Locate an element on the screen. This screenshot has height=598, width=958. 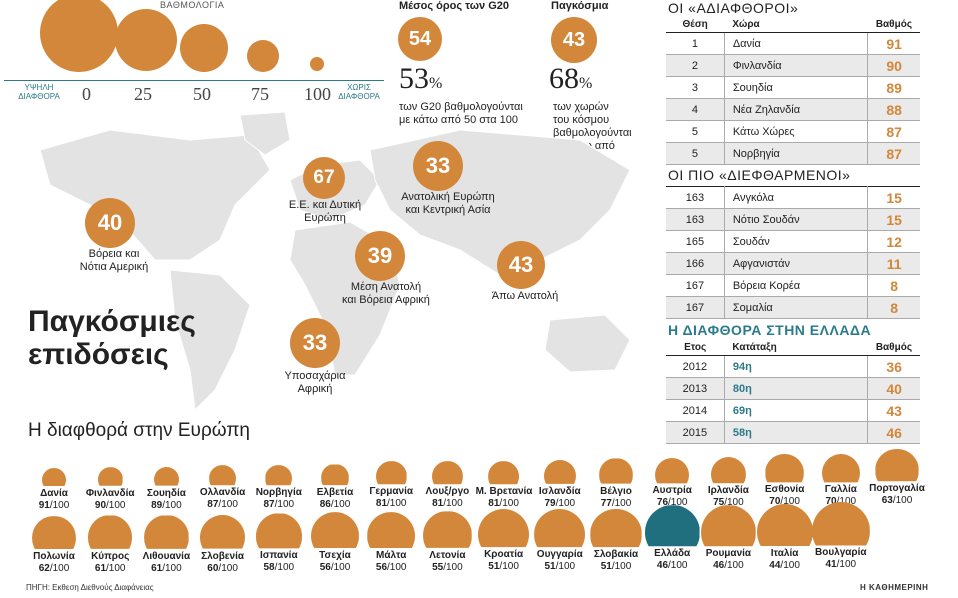
least-col-score: Βαθμός is located at coordinates (893, 25).